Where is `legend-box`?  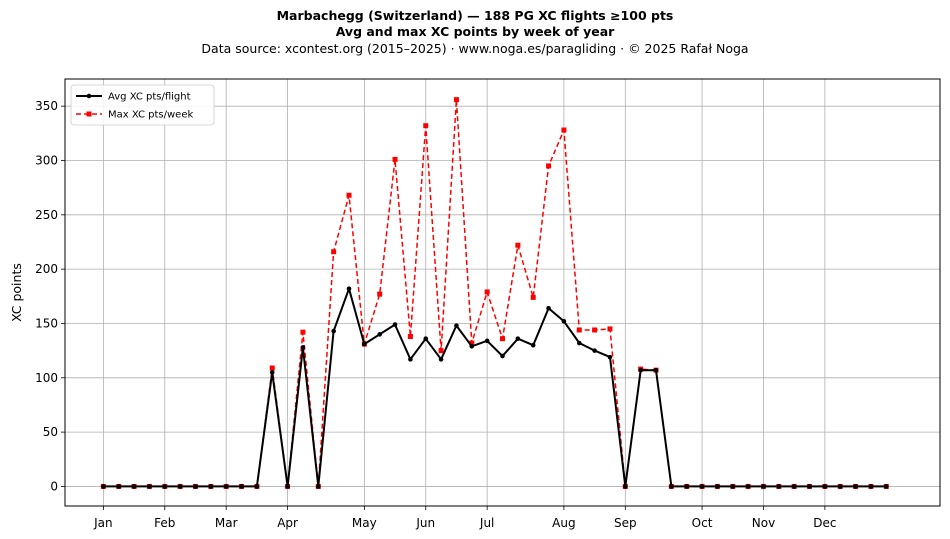
legend-box is located at coordinates (142, 105).